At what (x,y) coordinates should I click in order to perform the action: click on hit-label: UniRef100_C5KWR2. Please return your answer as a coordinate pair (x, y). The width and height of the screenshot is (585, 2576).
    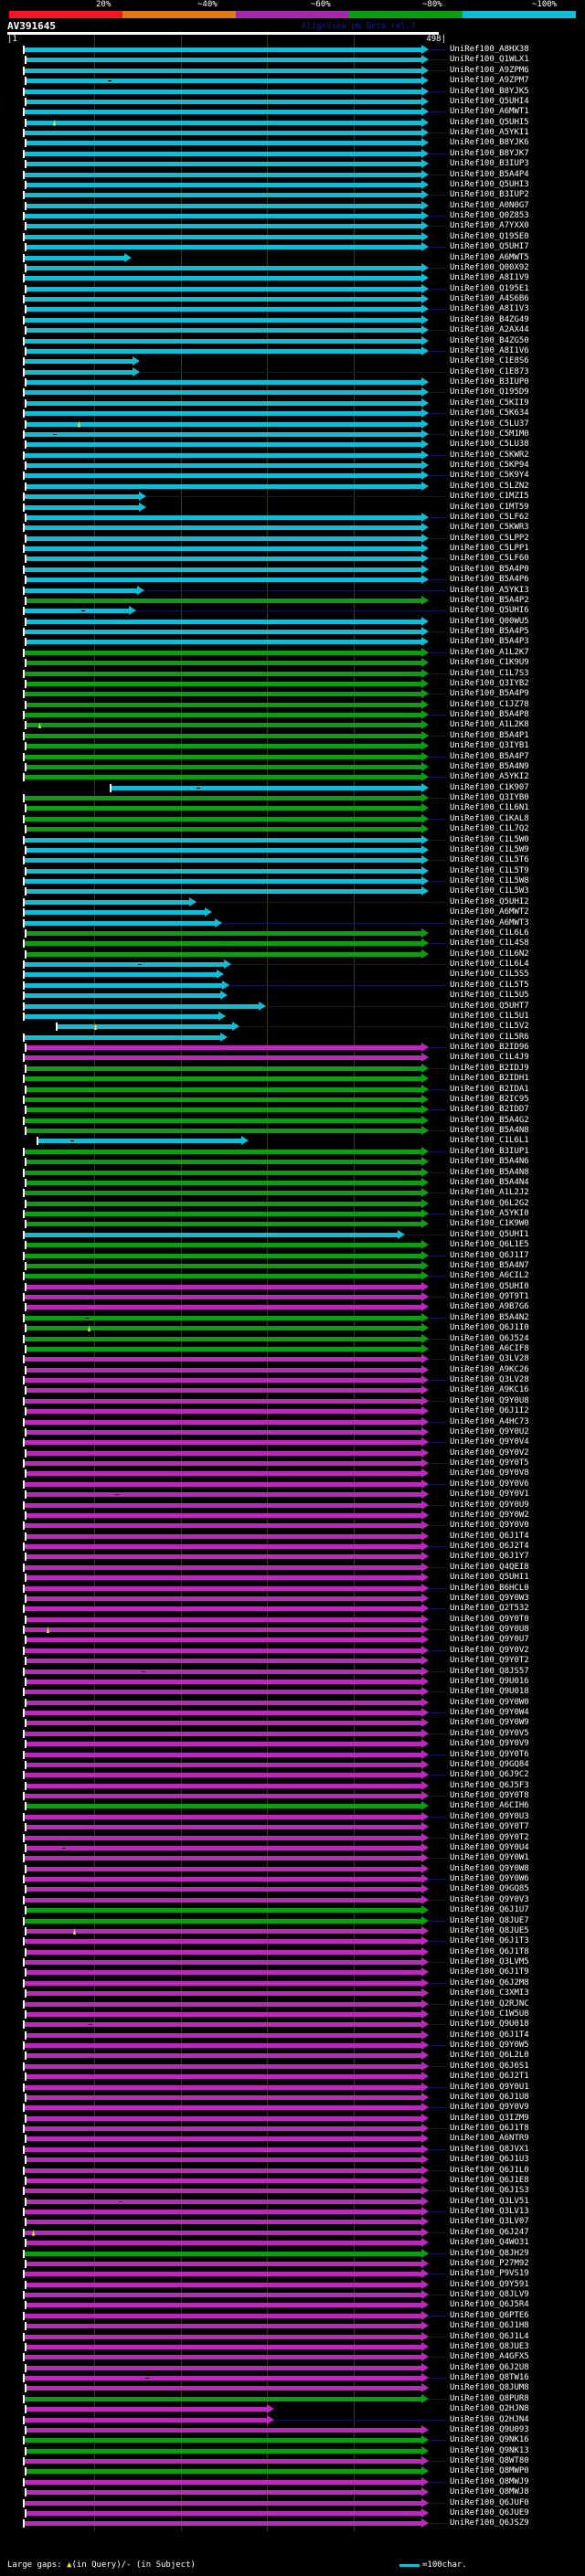
    Looking at the image, I should click on (489, 455).